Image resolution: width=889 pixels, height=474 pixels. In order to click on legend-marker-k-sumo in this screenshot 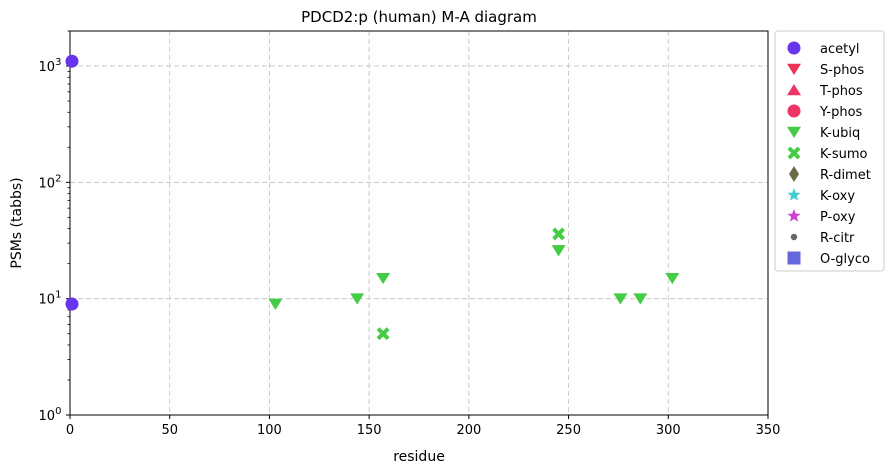, I will do `click(794, 153)`.